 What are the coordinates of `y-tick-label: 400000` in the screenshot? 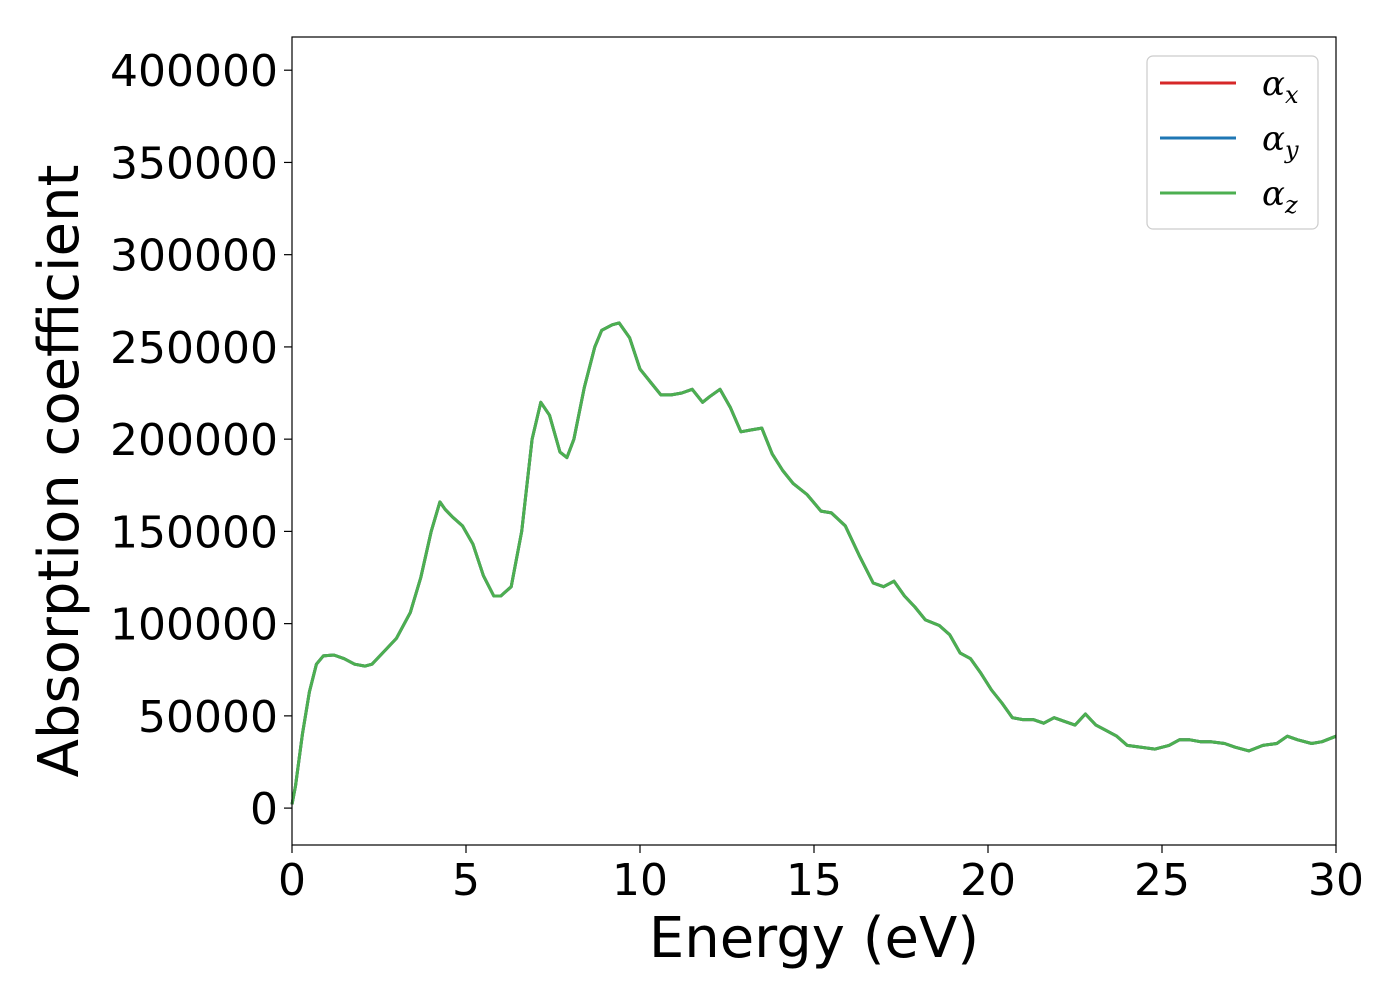 It's located at (194, 71).